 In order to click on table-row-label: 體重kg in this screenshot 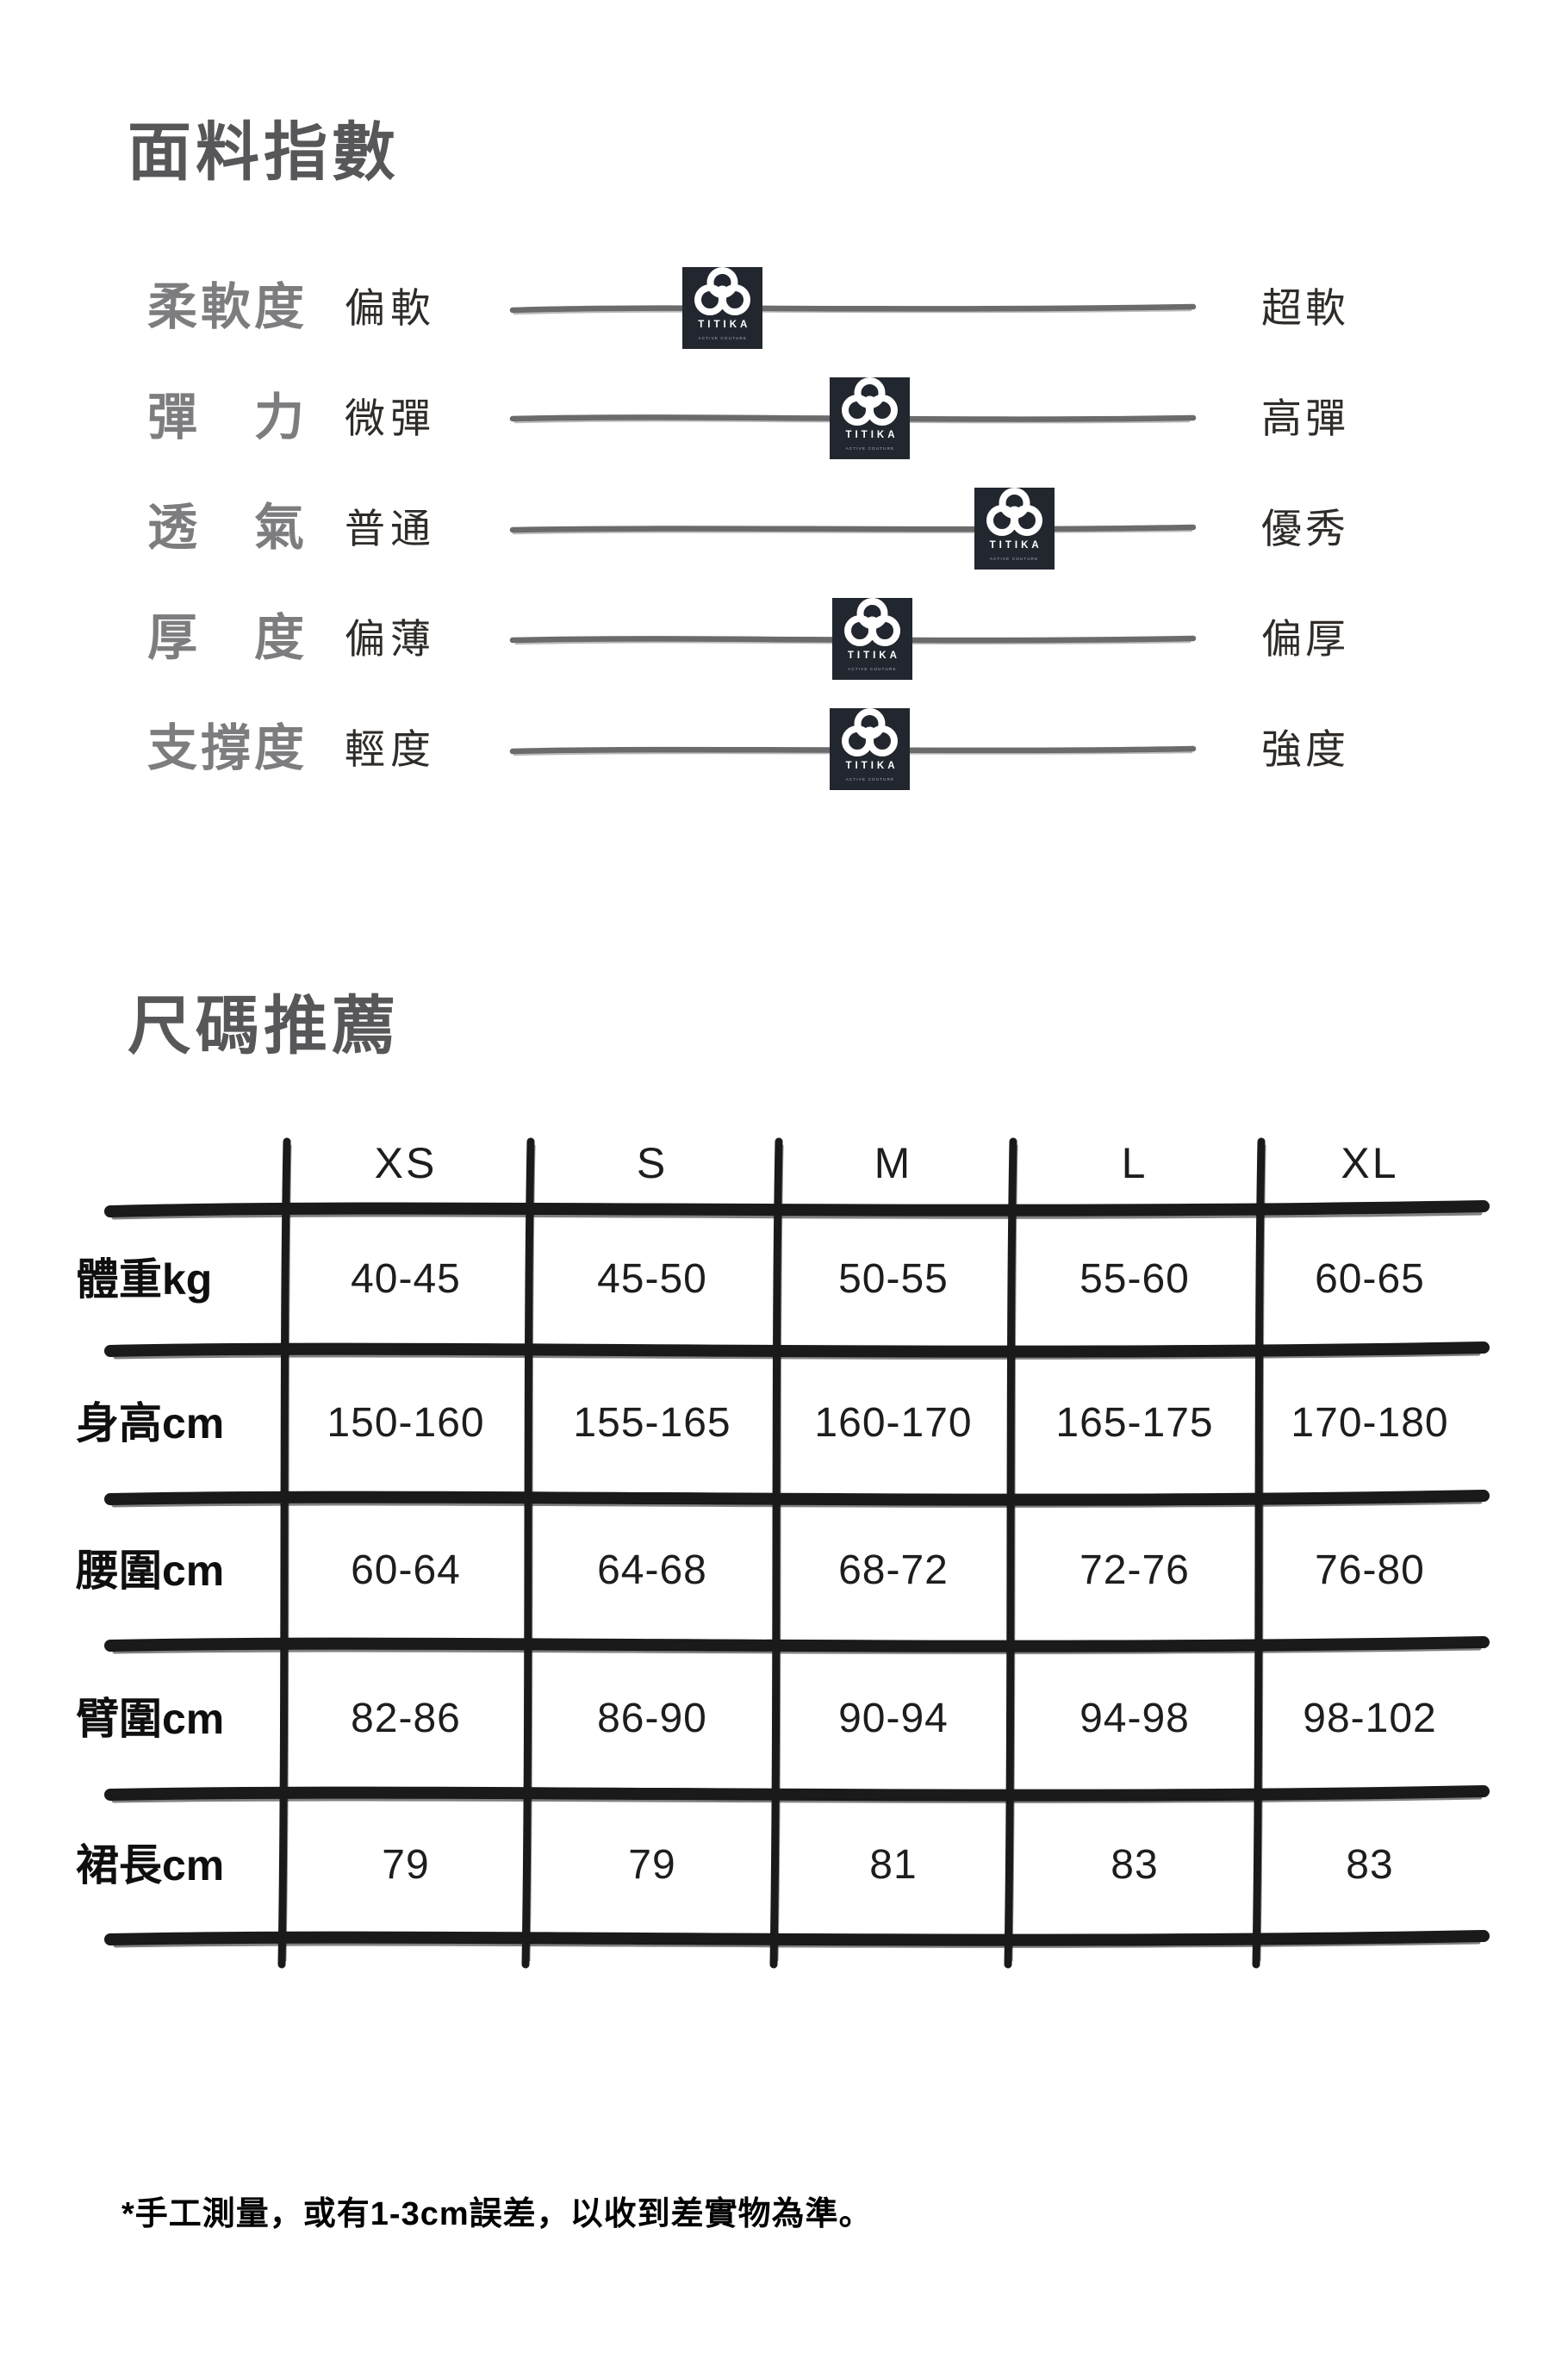, I will do `click(145, 1279)`.